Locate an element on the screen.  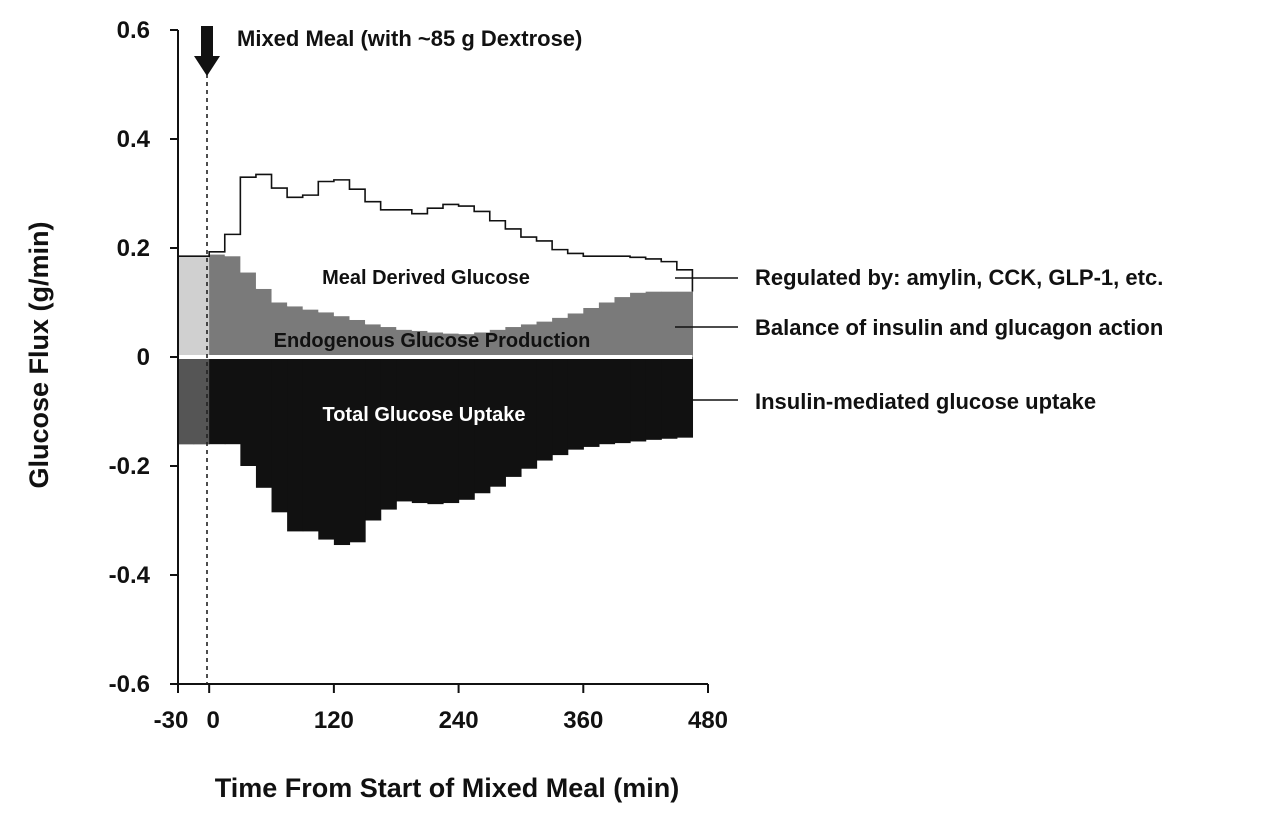
x-tick-label: 480 is located at coordinates (708, 720).